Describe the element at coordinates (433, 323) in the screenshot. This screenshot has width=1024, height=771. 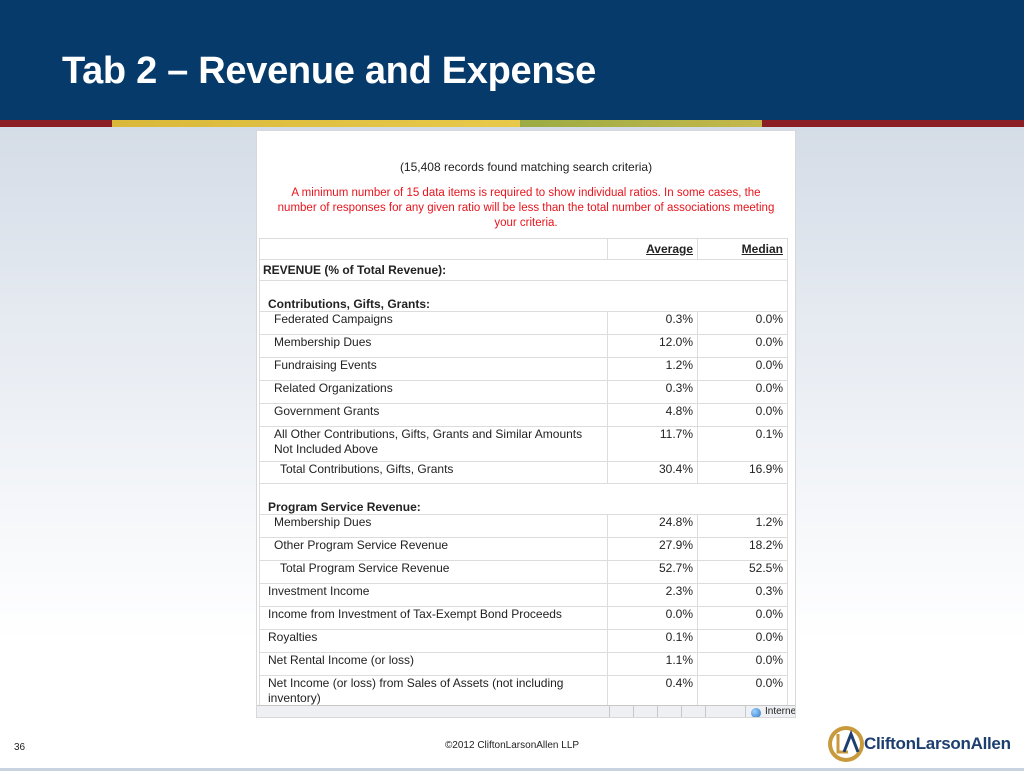
I see `row-label: Federated Campaigns` at that location.